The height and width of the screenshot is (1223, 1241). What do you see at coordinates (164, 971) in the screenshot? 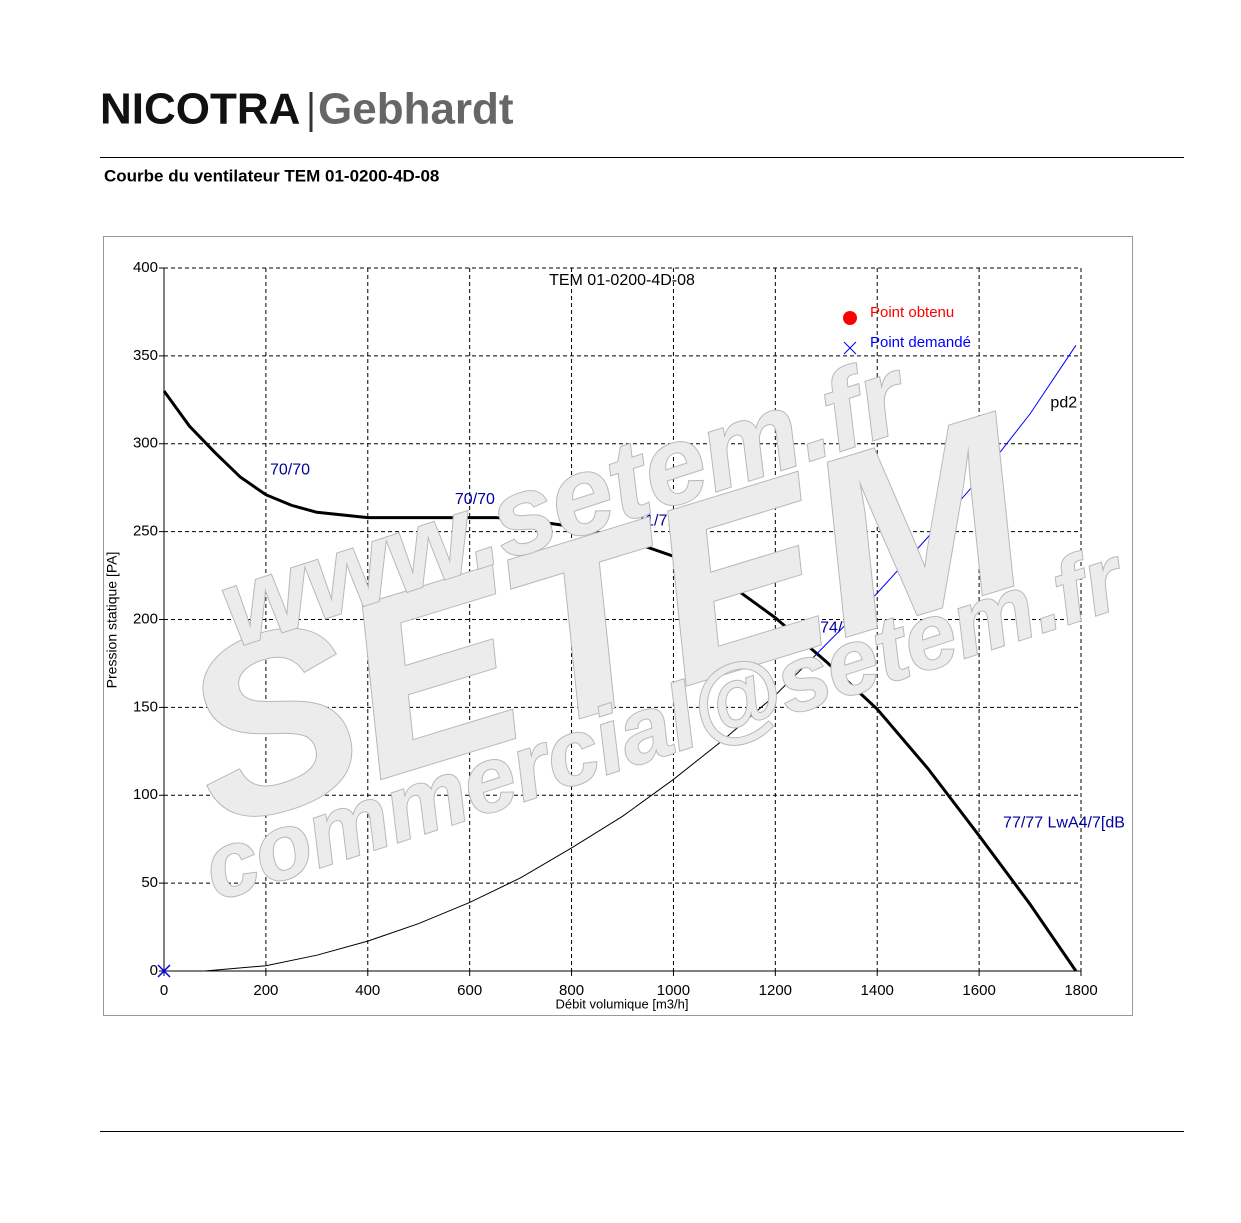
I see `point-marker` at bounding box center [164, 971].